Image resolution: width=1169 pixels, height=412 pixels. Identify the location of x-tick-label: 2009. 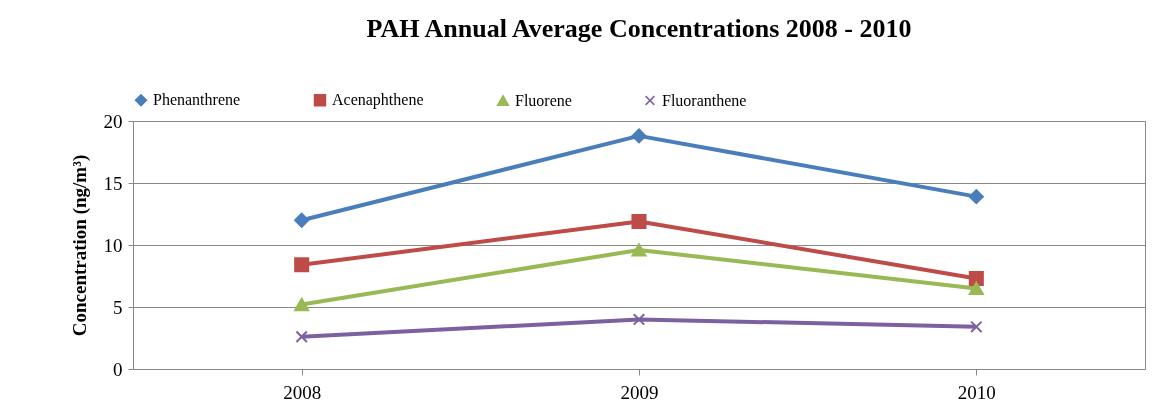
(639, 392).